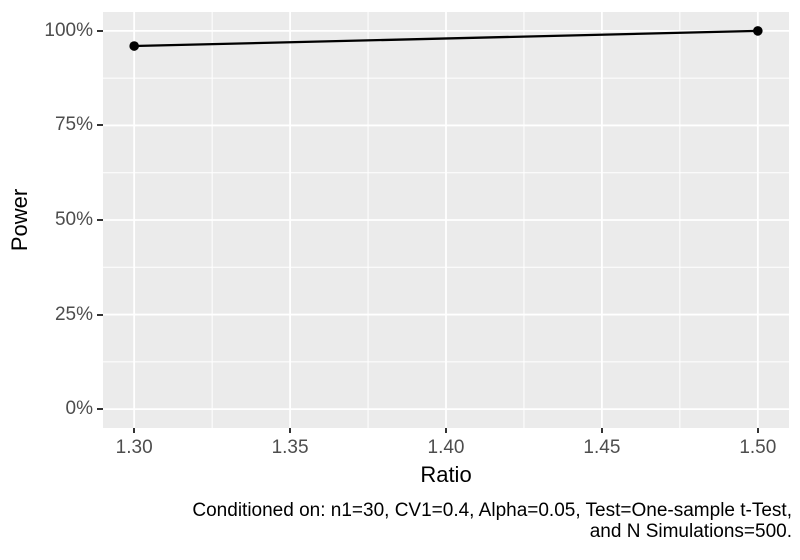  Describe the element at coordinates (602, 447) in the screenshot. I see `x-tick-label: 1.45` at that location.